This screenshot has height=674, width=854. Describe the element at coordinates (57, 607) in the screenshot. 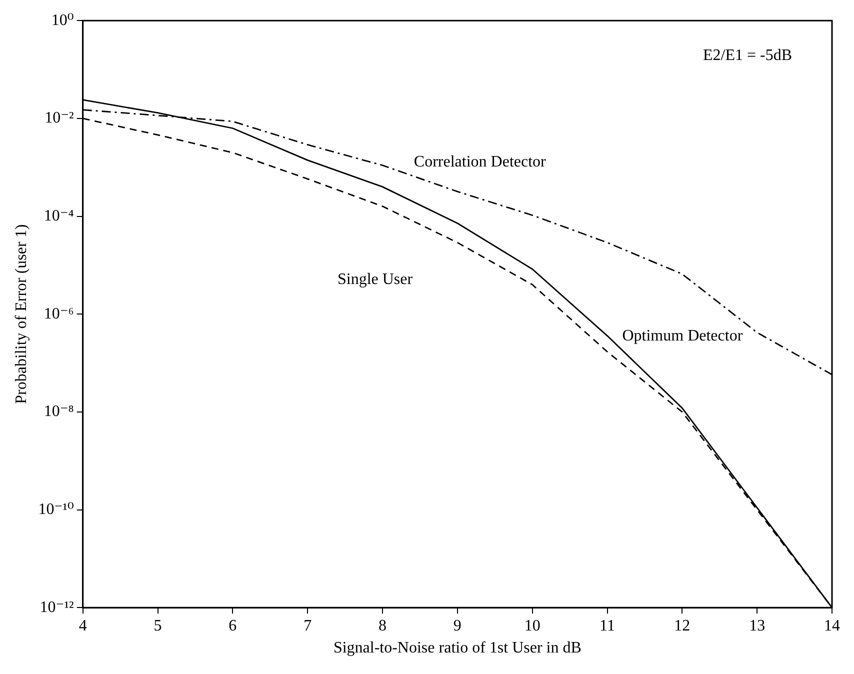

I see `y-tick-label: 10⁻¹²` at that location.